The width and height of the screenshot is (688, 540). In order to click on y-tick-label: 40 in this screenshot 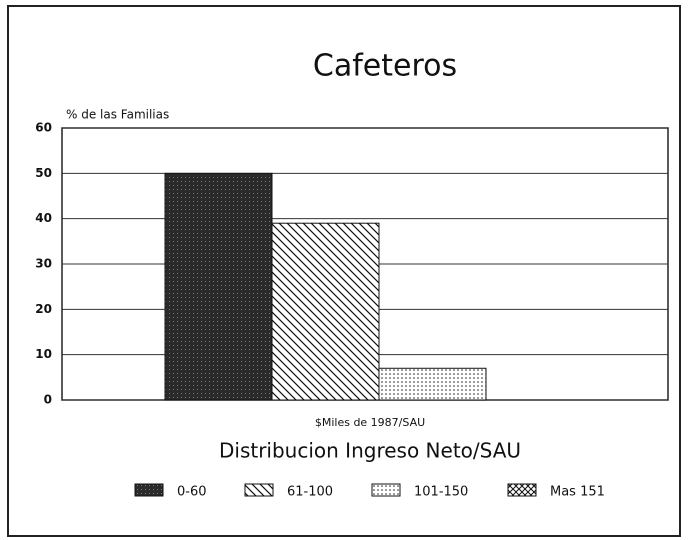, I will do `click(43, 218)`.